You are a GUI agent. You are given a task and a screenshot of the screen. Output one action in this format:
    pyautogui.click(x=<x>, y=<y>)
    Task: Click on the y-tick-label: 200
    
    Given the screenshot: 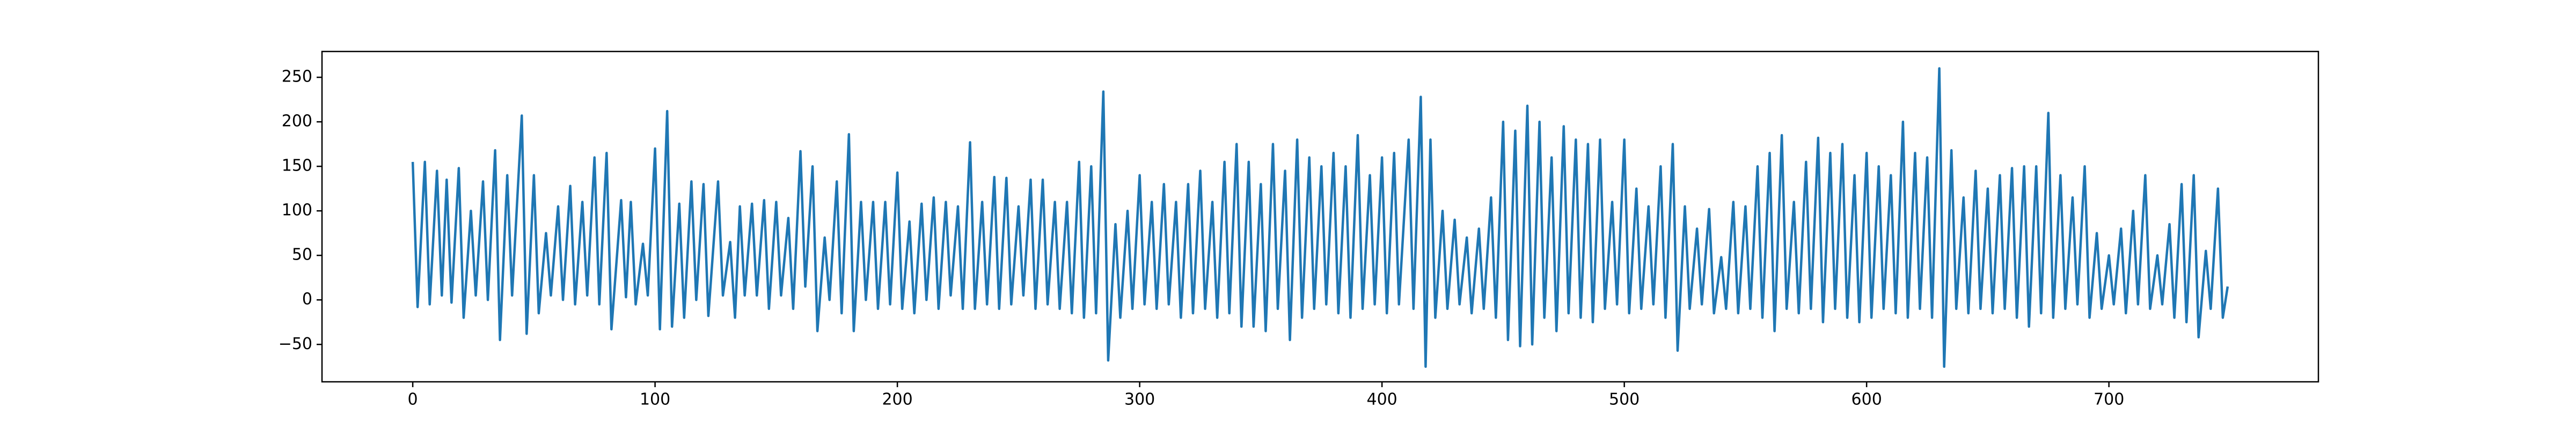 What is the action you would take?
    pyautogui.click(x=297, y=121)
    